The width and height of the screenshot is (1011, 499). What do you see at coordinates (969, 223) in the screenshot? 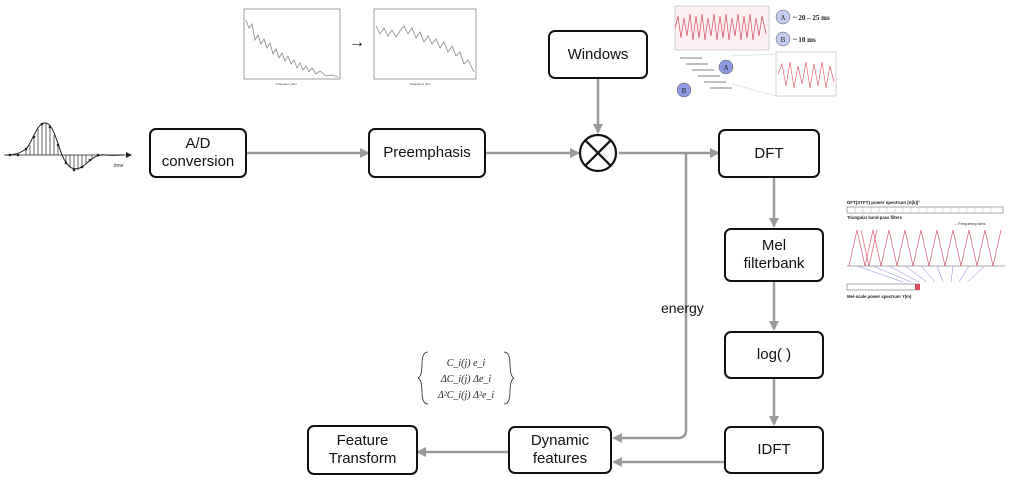
I see `inset-freq-label: → Frequency bins` at bounding box center [969, 223].